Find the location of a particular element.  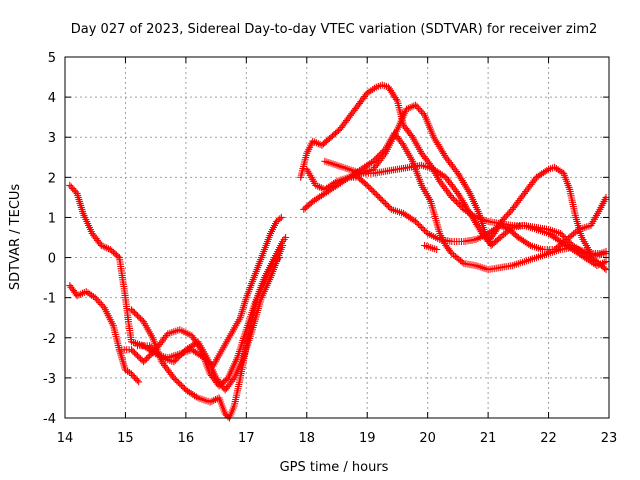

y-tick-label: 2 is located at coordinates (52, 178).